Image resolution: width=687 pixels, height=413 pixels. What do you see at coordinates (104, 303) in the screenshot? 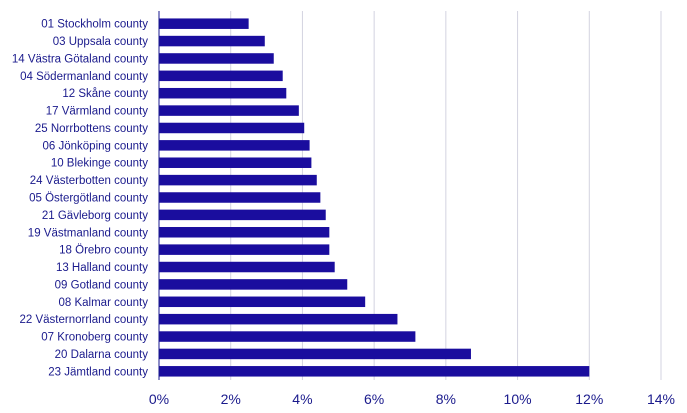
I see `category-label: 08 Kalmar county` at bounding box center [104, 303].